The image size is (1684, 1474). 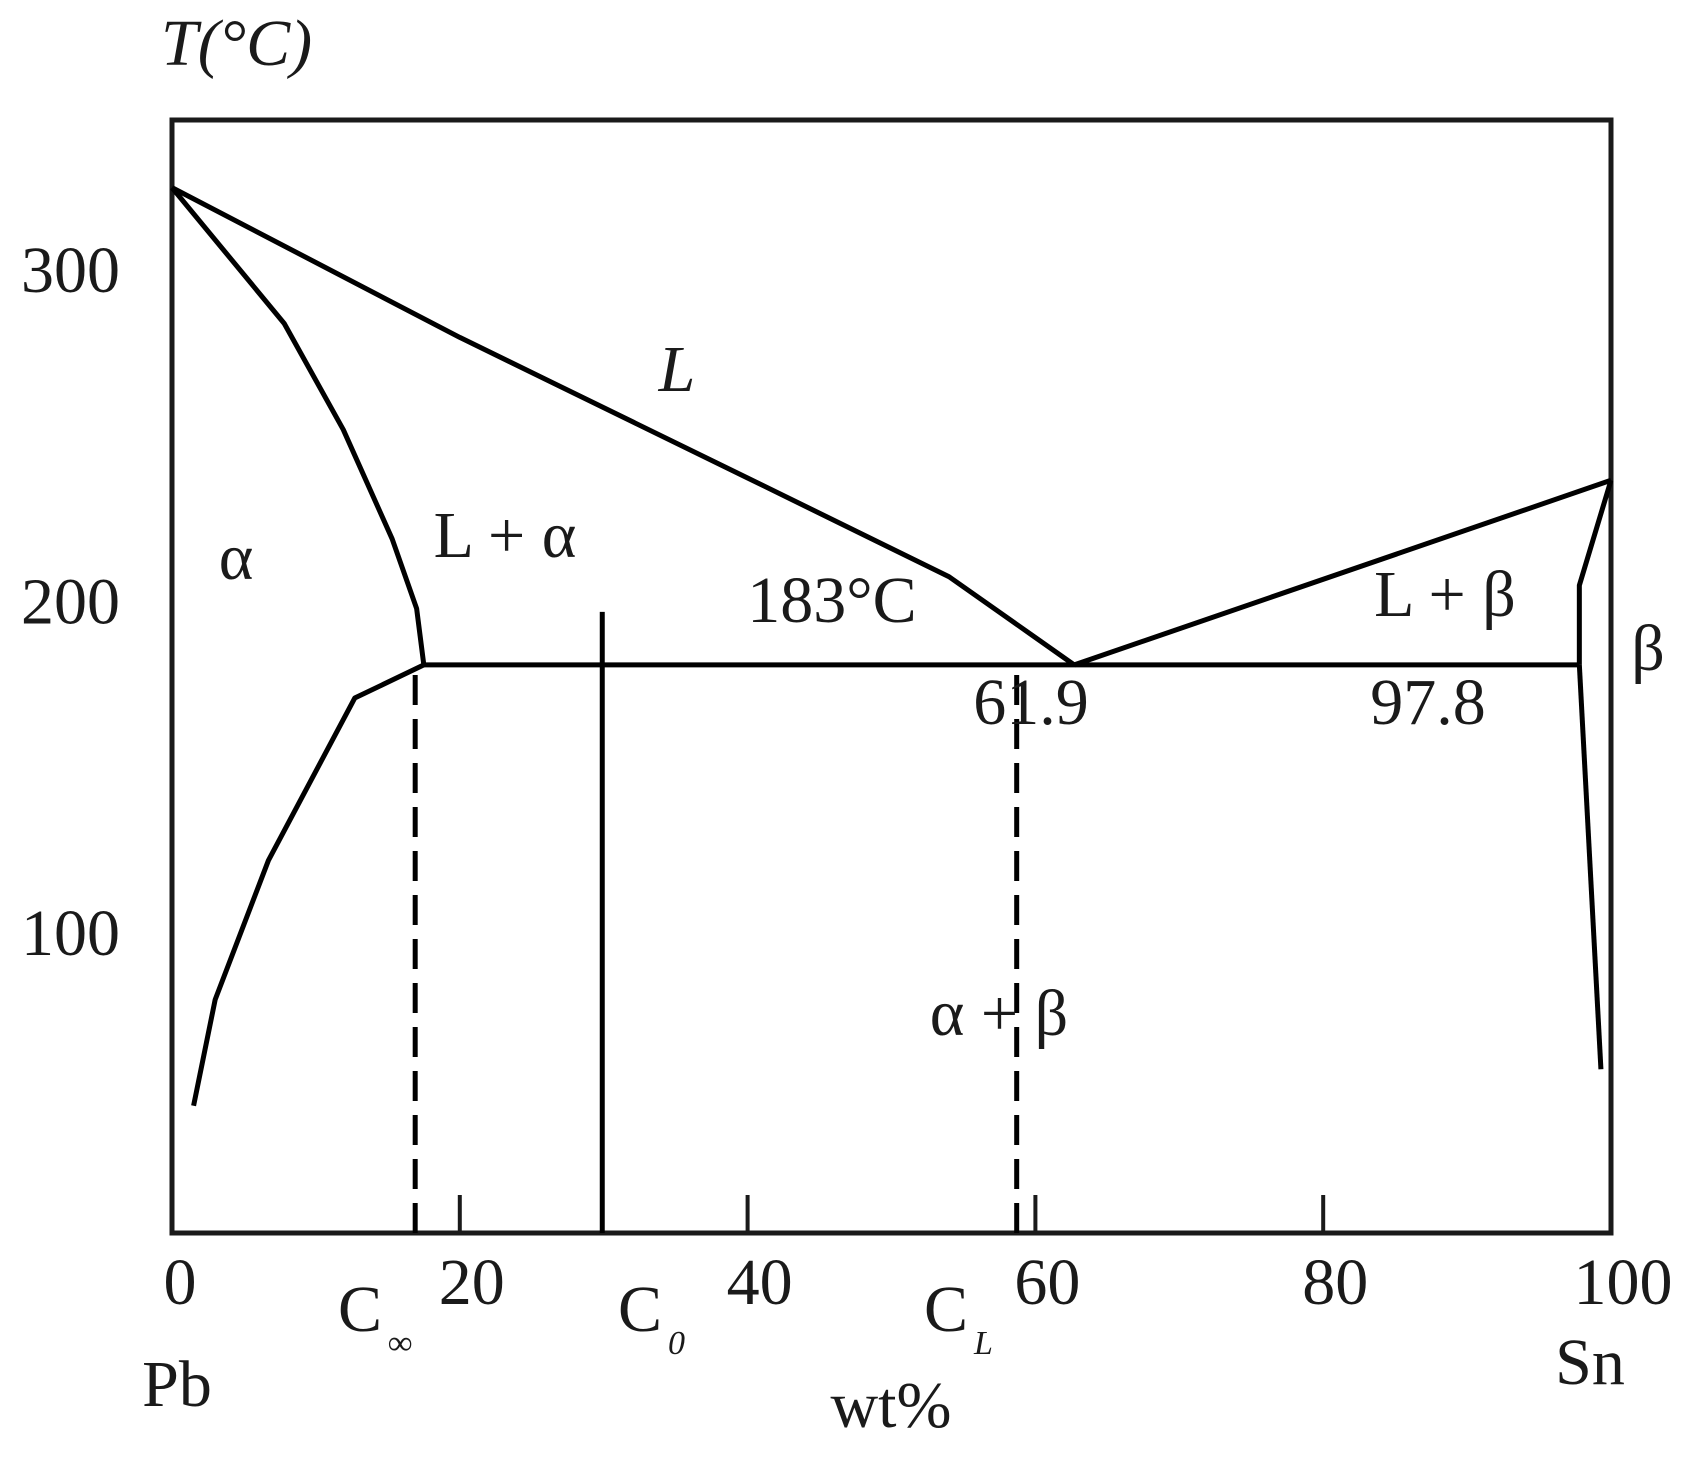 What do you see at coordinates (180, 1282) in the screenshot?
I see `x-tick-label: 0` at bounding box center [180, 1282].